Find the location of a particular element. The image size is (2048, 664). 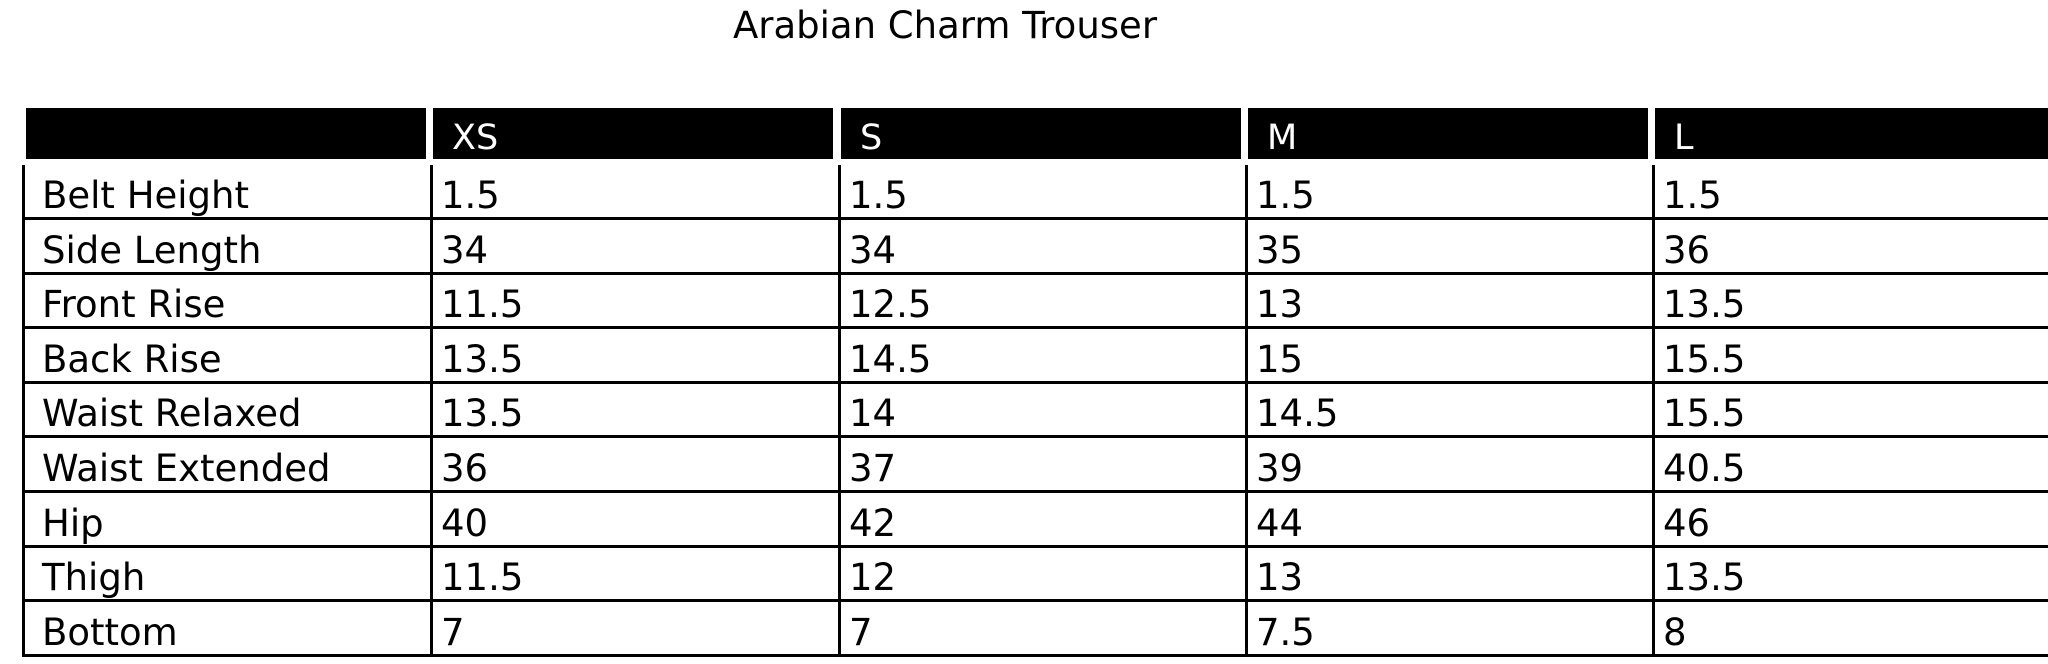

size-value-s: 12 is located at coordinates (873, 578).